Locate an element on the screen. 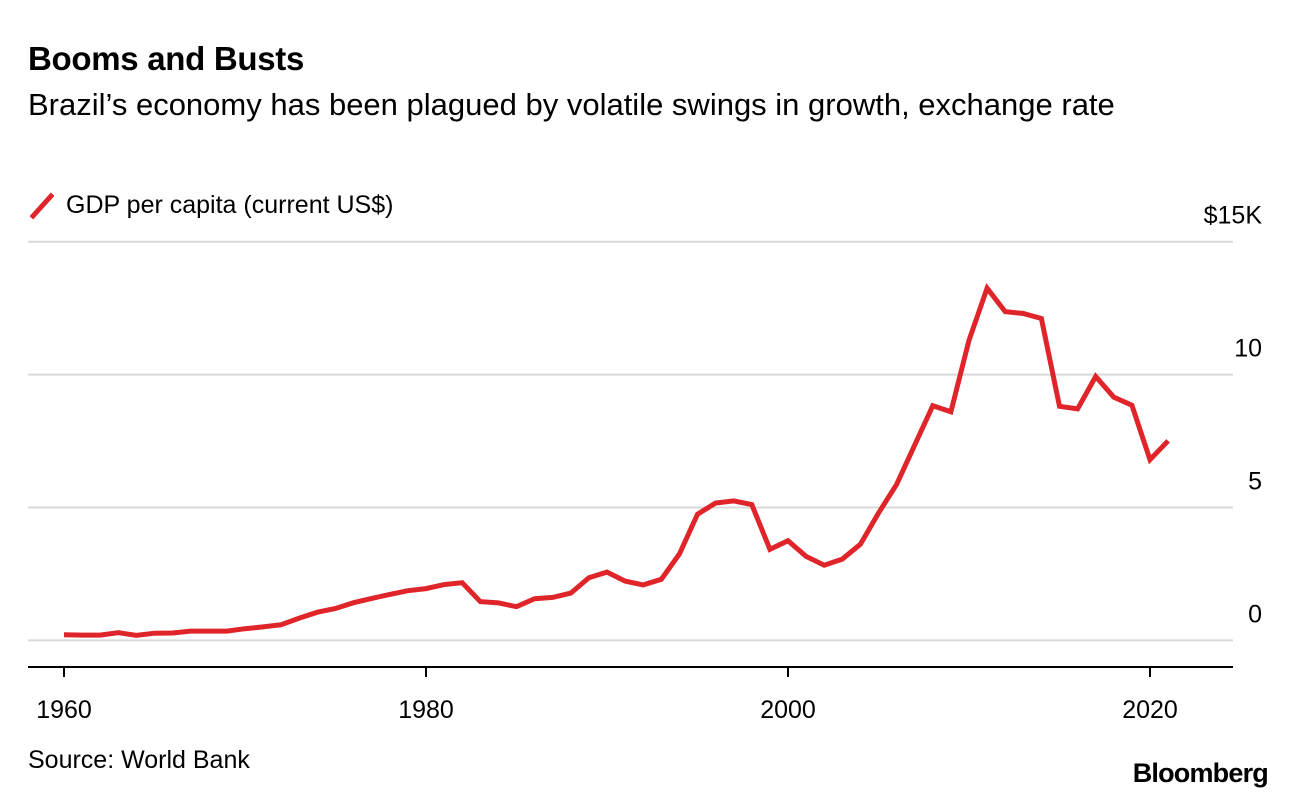  source-note: Source: World Bank is located at coordinates (139, 760).